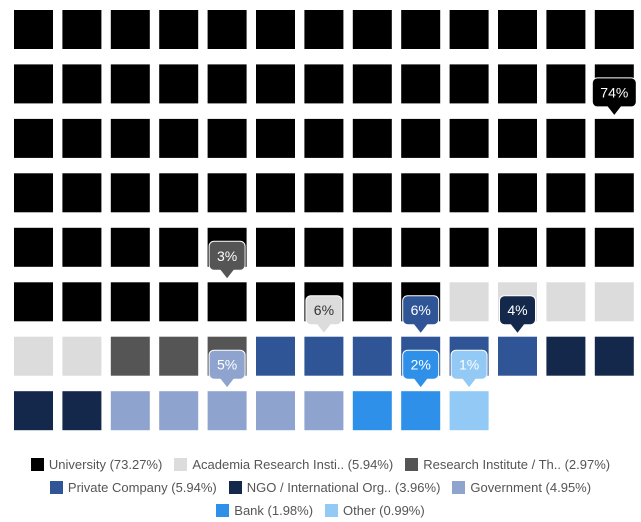  Describe the element at coordinates (264, 510) in the screenshot. I see `legend-item-bank: Bank (1.98%)` at that location.